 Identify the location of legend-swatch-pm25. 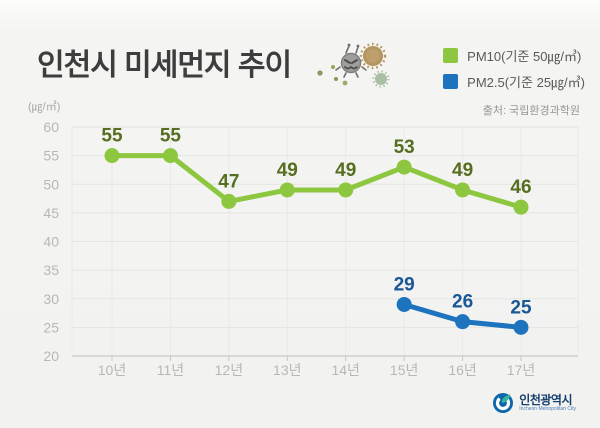
(451, 81).